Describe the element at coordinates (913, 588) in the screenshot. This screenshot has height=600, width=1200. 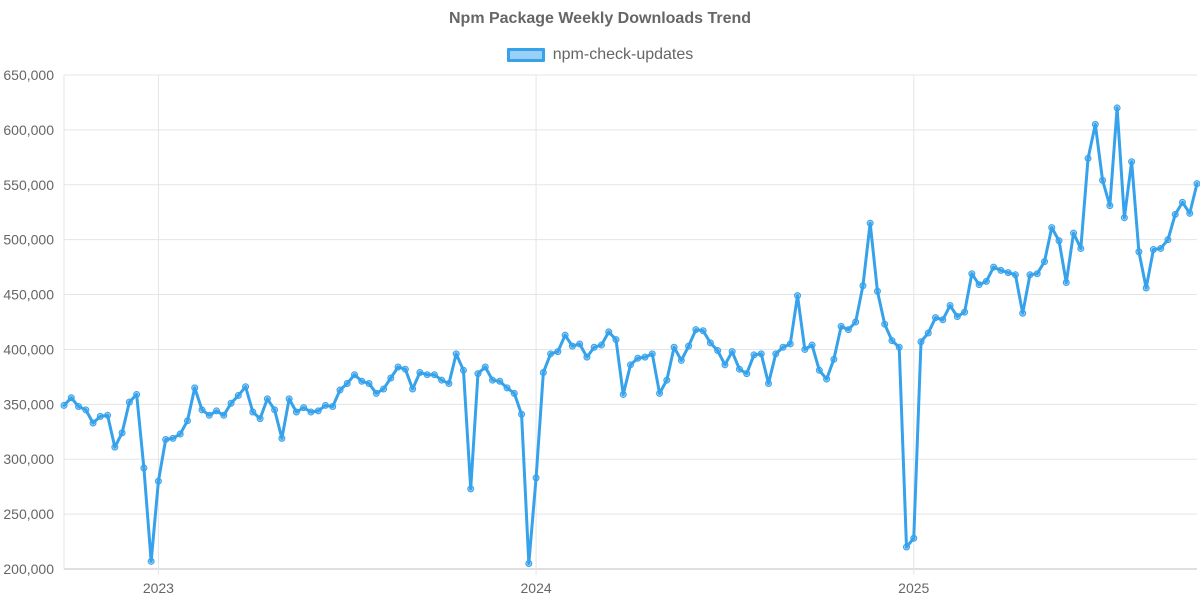
I see `x-tick-label: 2025` at that location.